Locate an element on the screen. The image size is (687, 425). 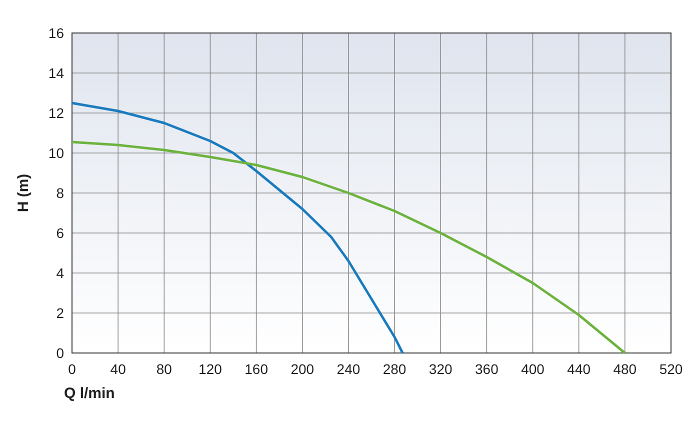
x-tick-label: 80 is located at coordinates (164, 369).